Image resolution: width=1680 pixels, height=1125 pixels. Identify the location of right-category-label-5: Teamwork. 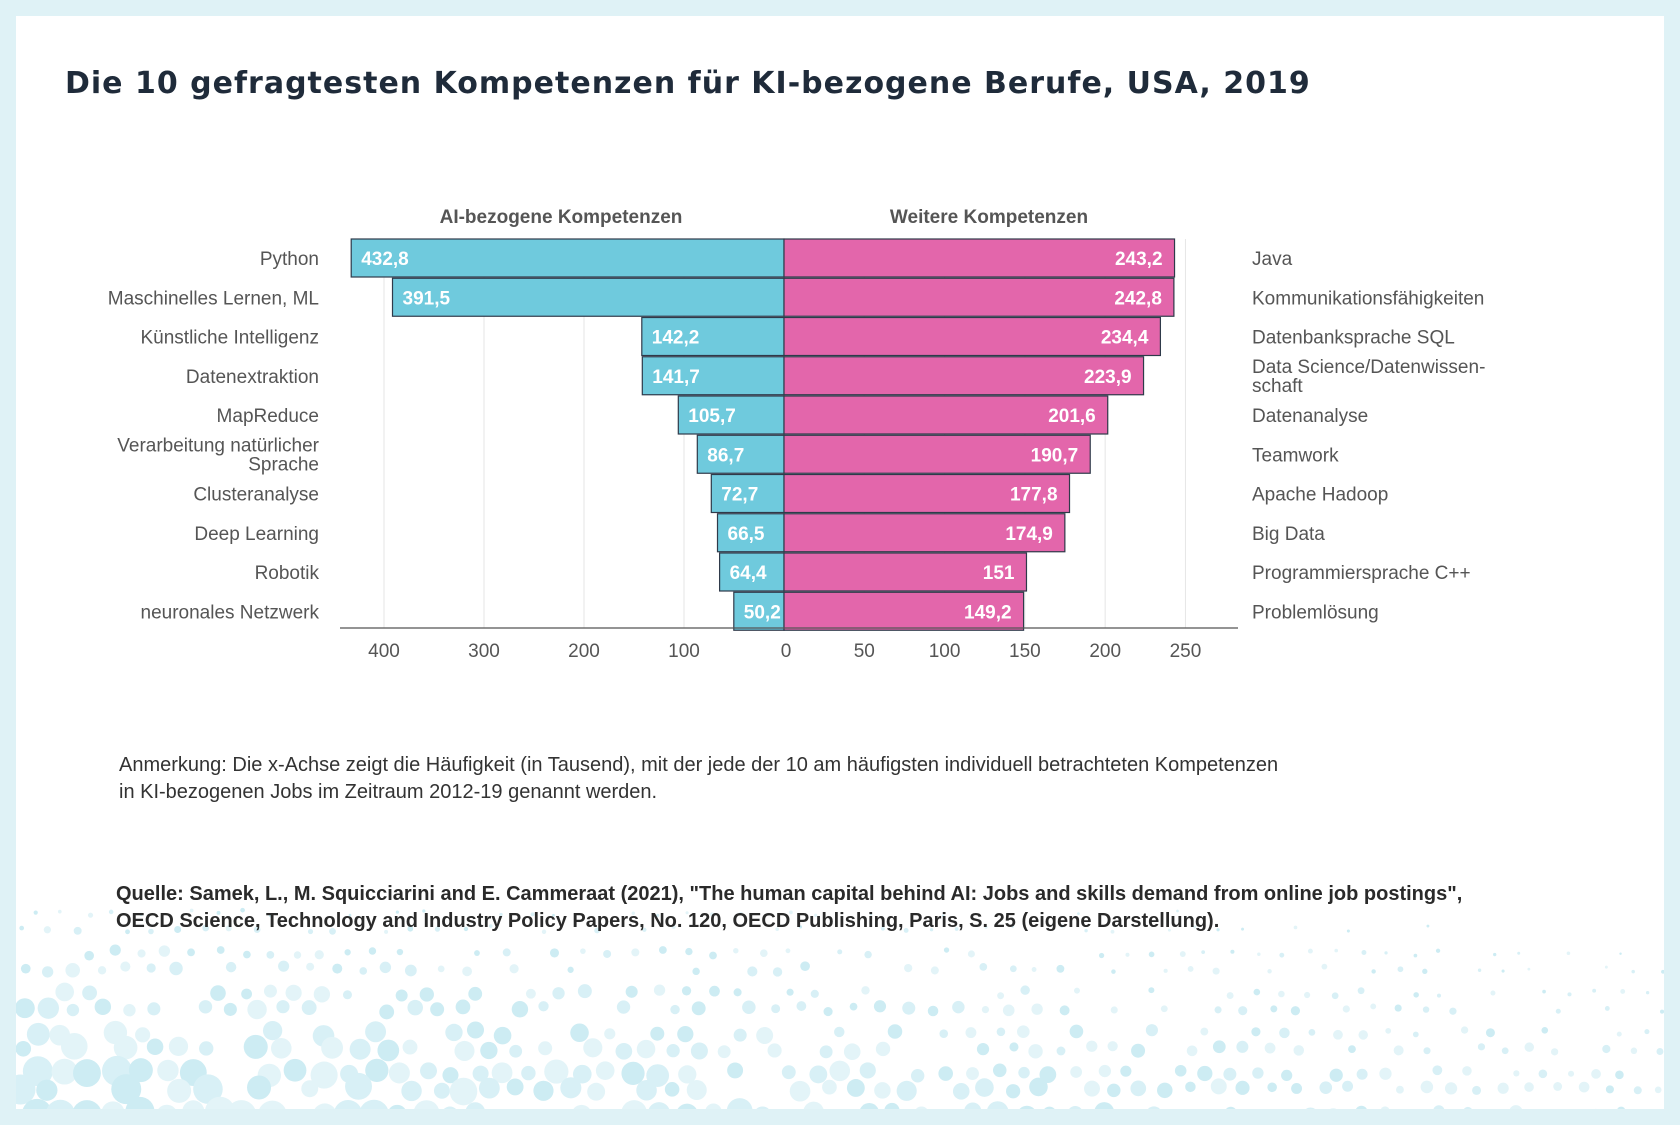
(1295, 455).